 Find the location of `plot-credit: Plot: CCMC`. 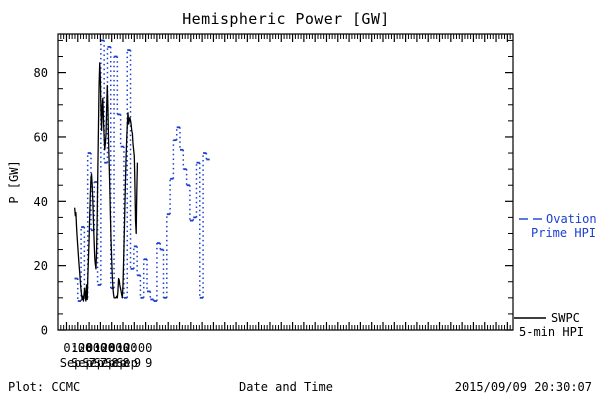

plot-credit: Plot: CCMC is located at coordinates (44, 387).